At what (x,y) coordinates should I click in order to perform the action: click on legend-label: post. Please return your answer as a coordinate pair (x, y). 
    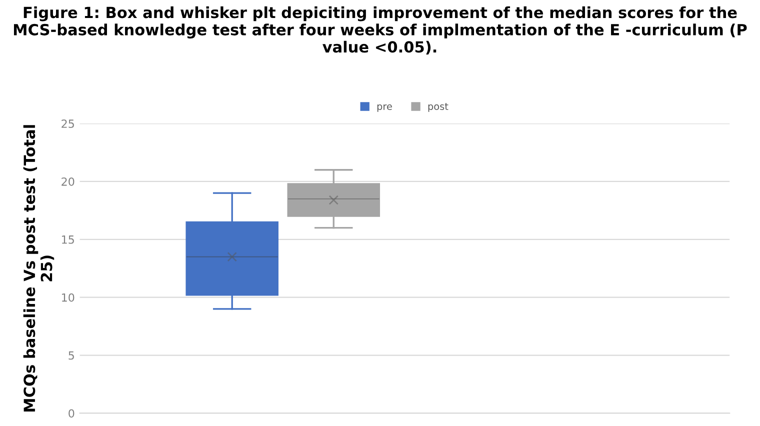
    Looking at the image, I should click on (438, 107).